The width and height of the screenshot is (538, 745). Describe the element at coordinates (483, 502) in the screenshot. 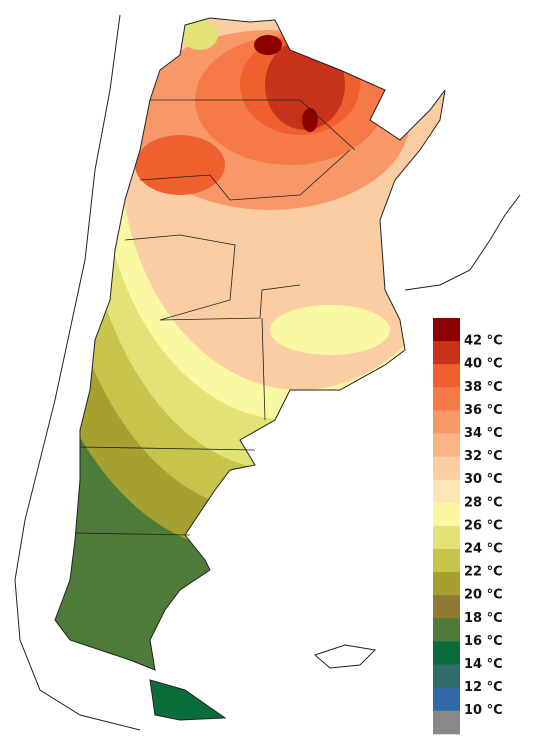

I see `legend-label: 28 °C` at that location.